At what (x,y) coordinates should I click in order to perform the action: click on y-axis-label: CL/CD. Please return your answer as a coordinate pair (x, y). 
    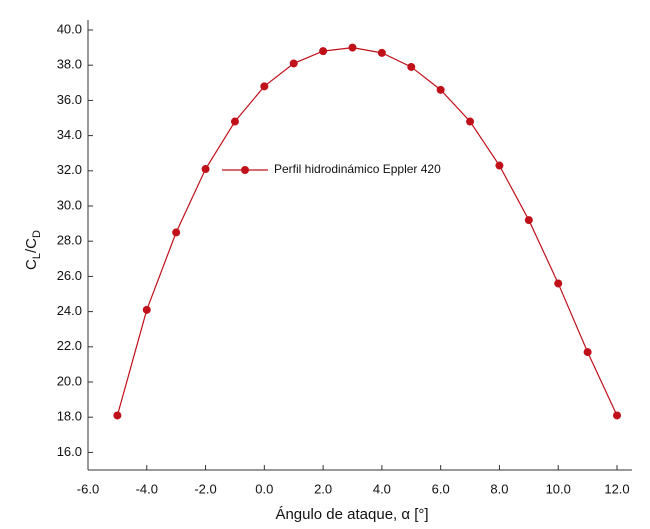
    Looking at the image, I should click on (33, 250).